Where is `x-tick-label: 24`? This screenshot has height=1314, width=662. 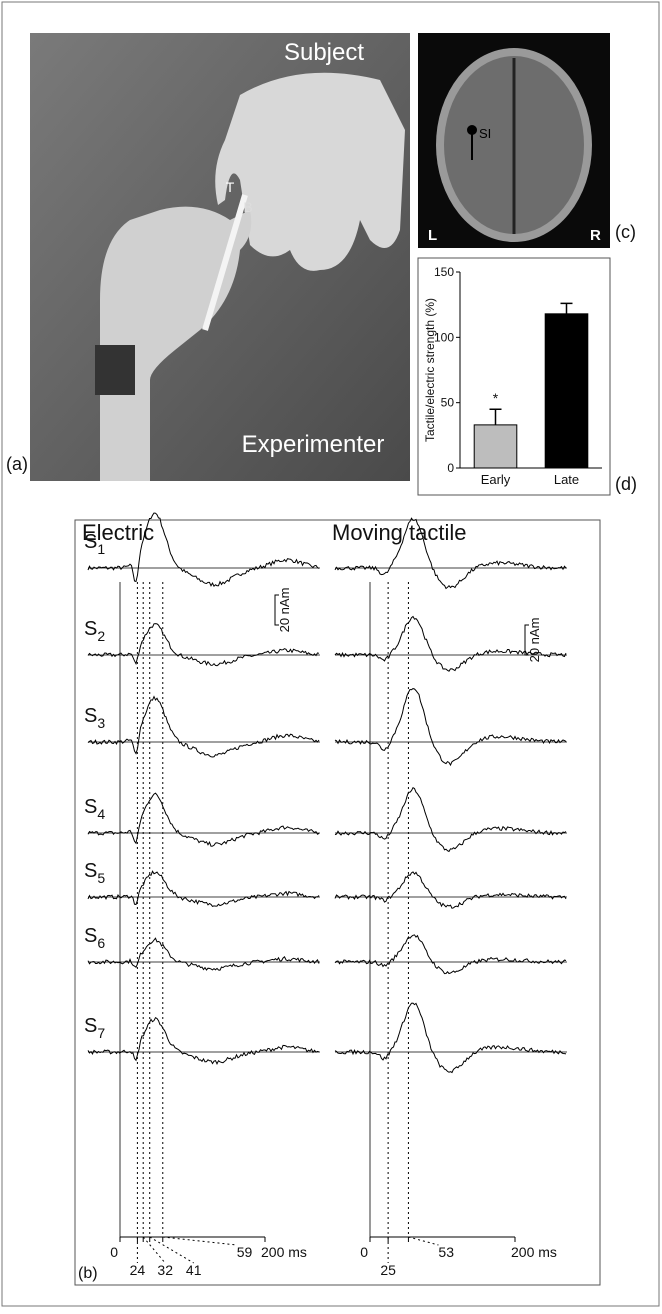 x-tick-label: 24 is located at coordinates (138, 1270).